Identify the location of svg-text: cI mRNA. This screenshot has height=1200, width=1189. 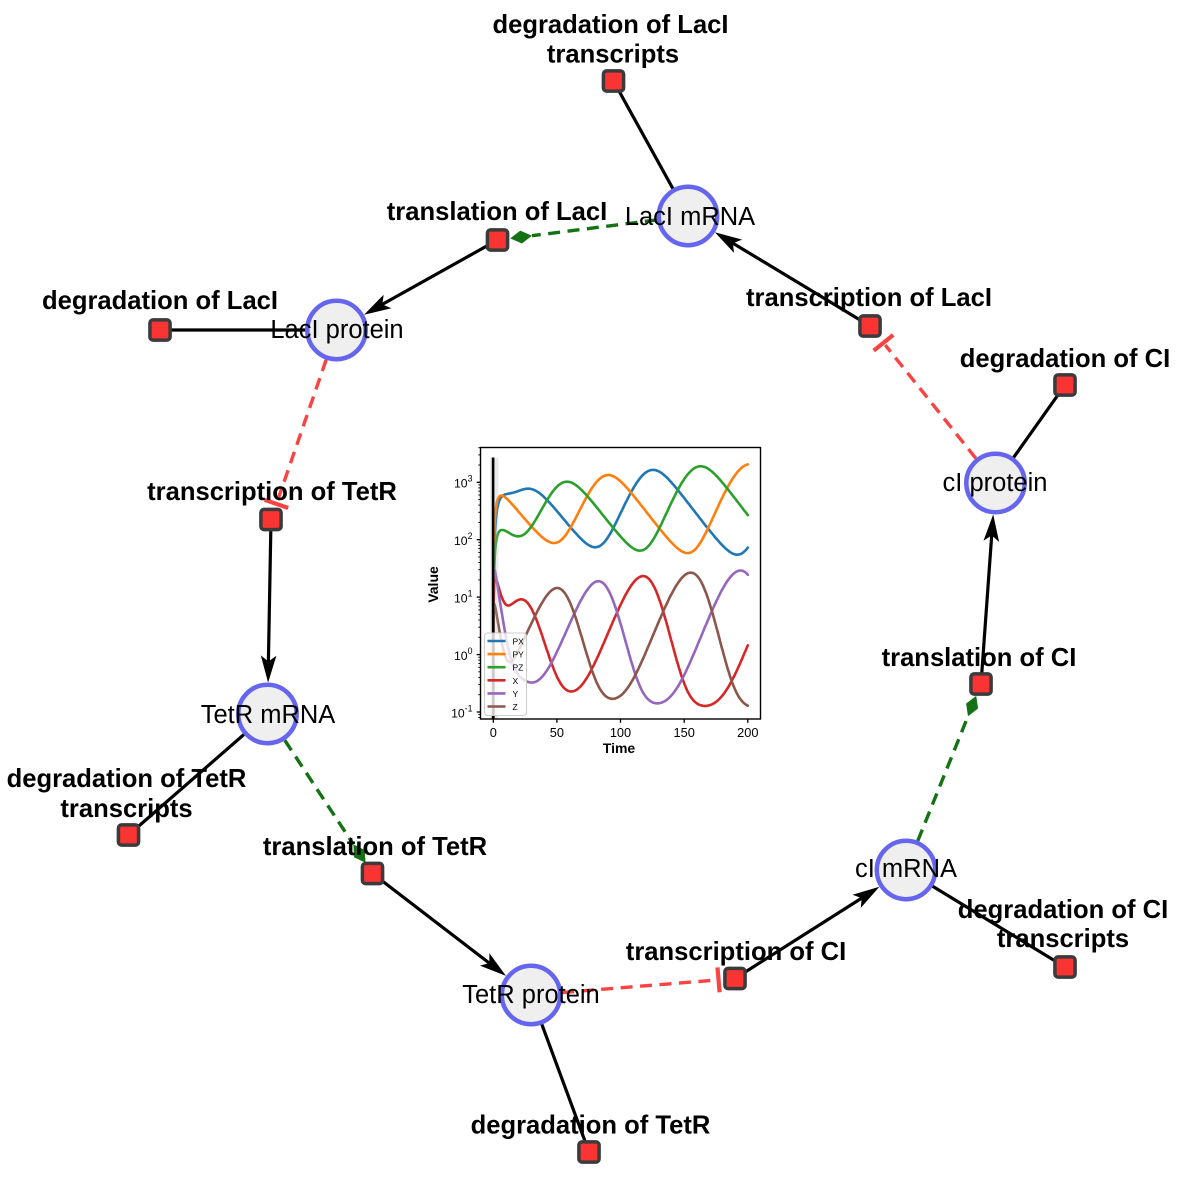
(906, 869).